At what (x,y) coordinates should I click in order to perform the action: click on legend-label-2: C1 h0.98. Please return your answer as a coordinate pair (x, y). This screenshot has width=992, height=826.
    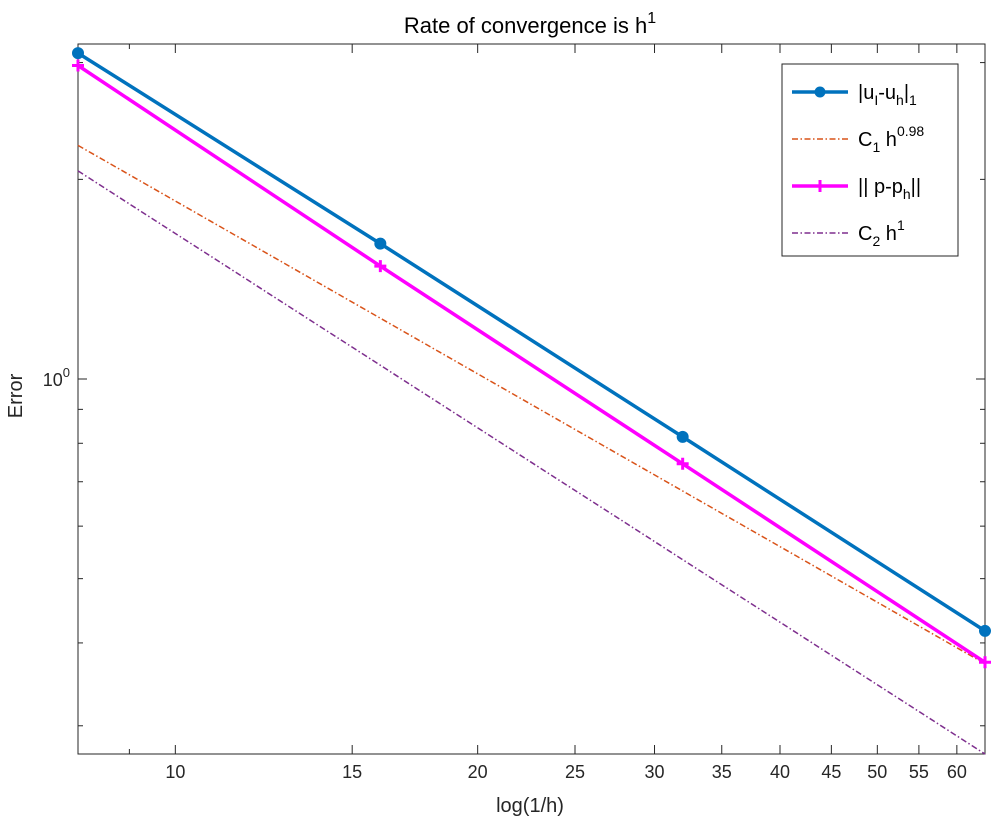
    Looking at the image, I should click on (891, 139).